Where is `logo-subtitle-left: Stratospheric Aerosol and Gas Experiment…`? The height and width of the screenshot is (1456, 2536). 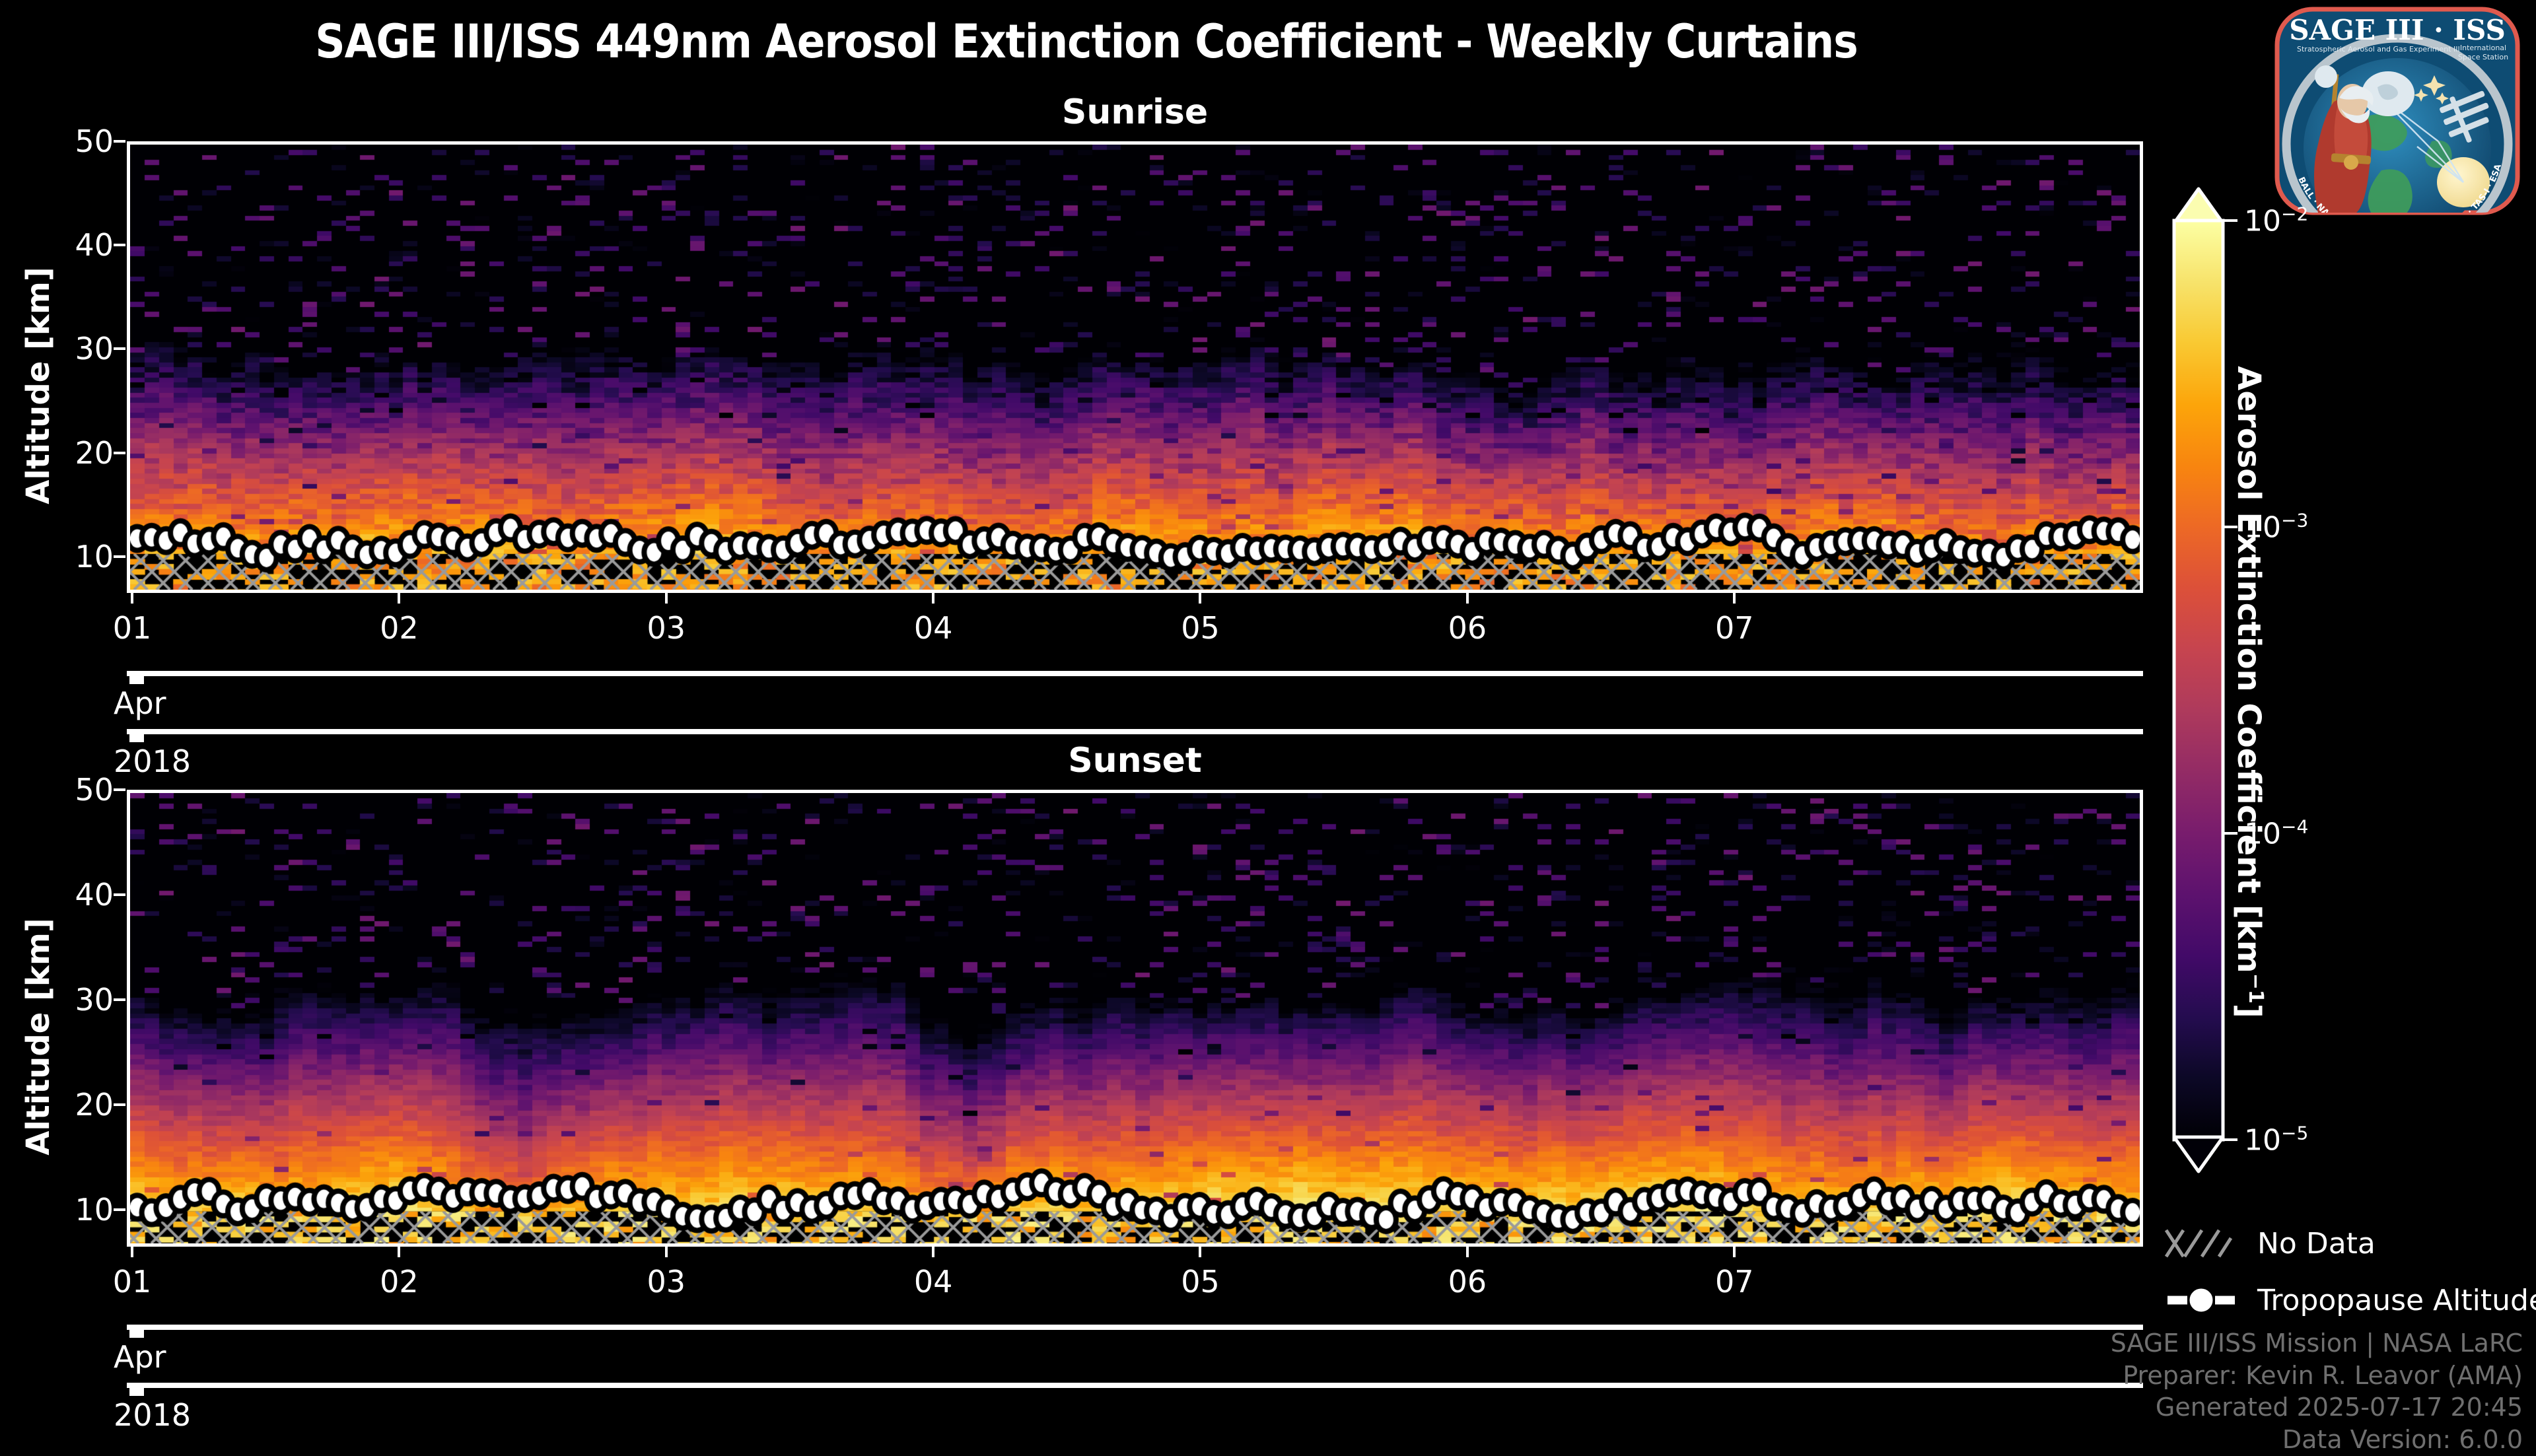
logo-subtitle-left: Stratospheric Aerosol and Gas Experiment… is located at coordinates (2378, 49).